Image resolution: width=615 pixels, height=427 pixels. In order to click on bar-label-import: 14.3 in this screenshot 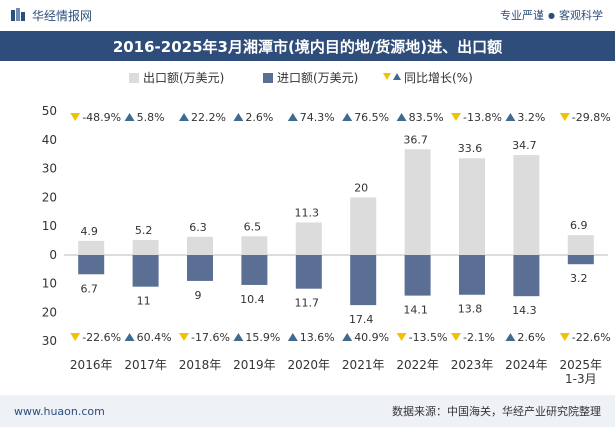, I will do `click(524, 310)`.